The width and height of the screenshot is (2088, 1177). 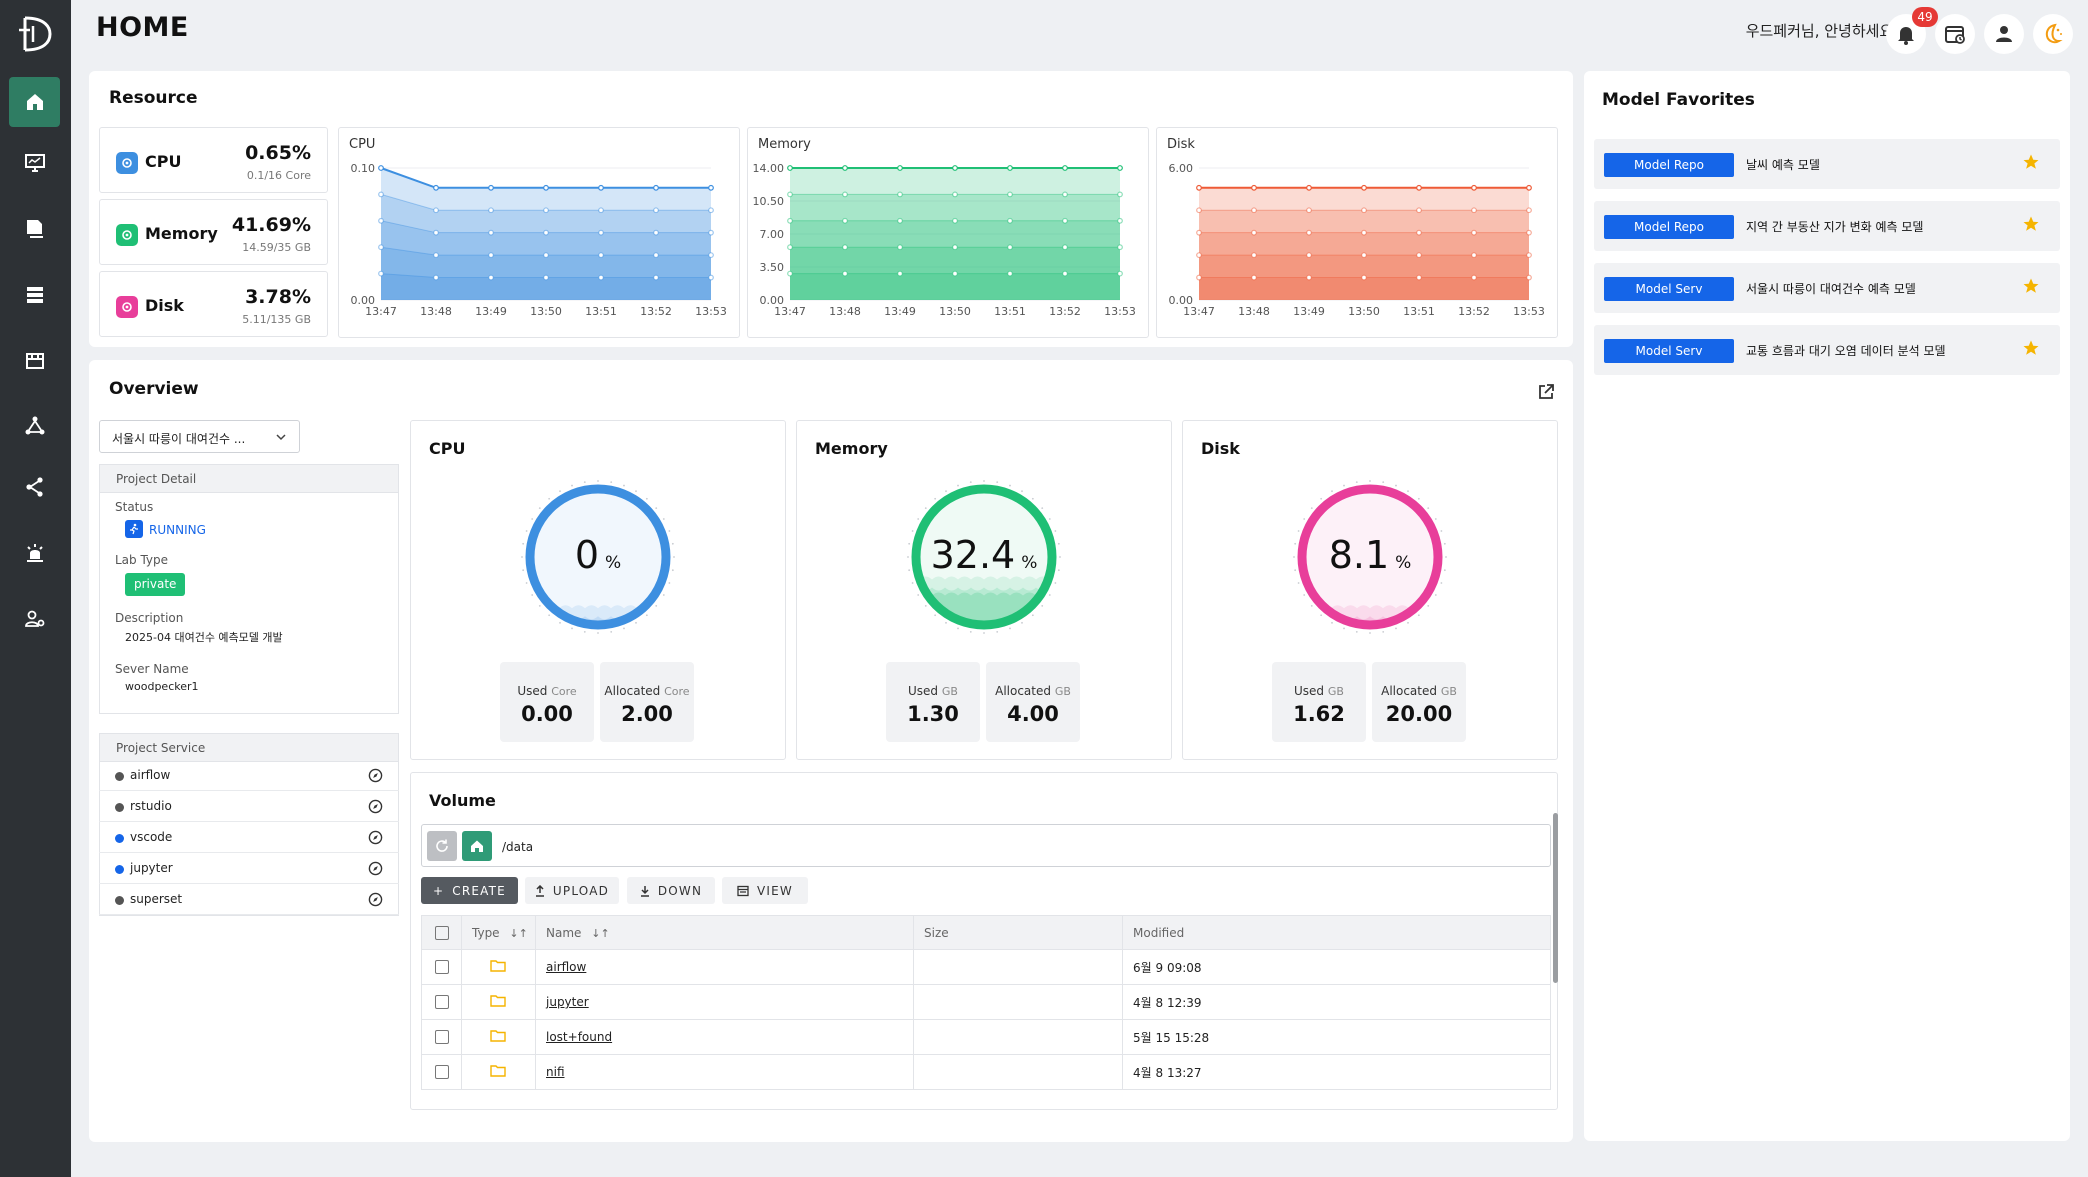 I want to click on area-band, so click(x=546, y=247).